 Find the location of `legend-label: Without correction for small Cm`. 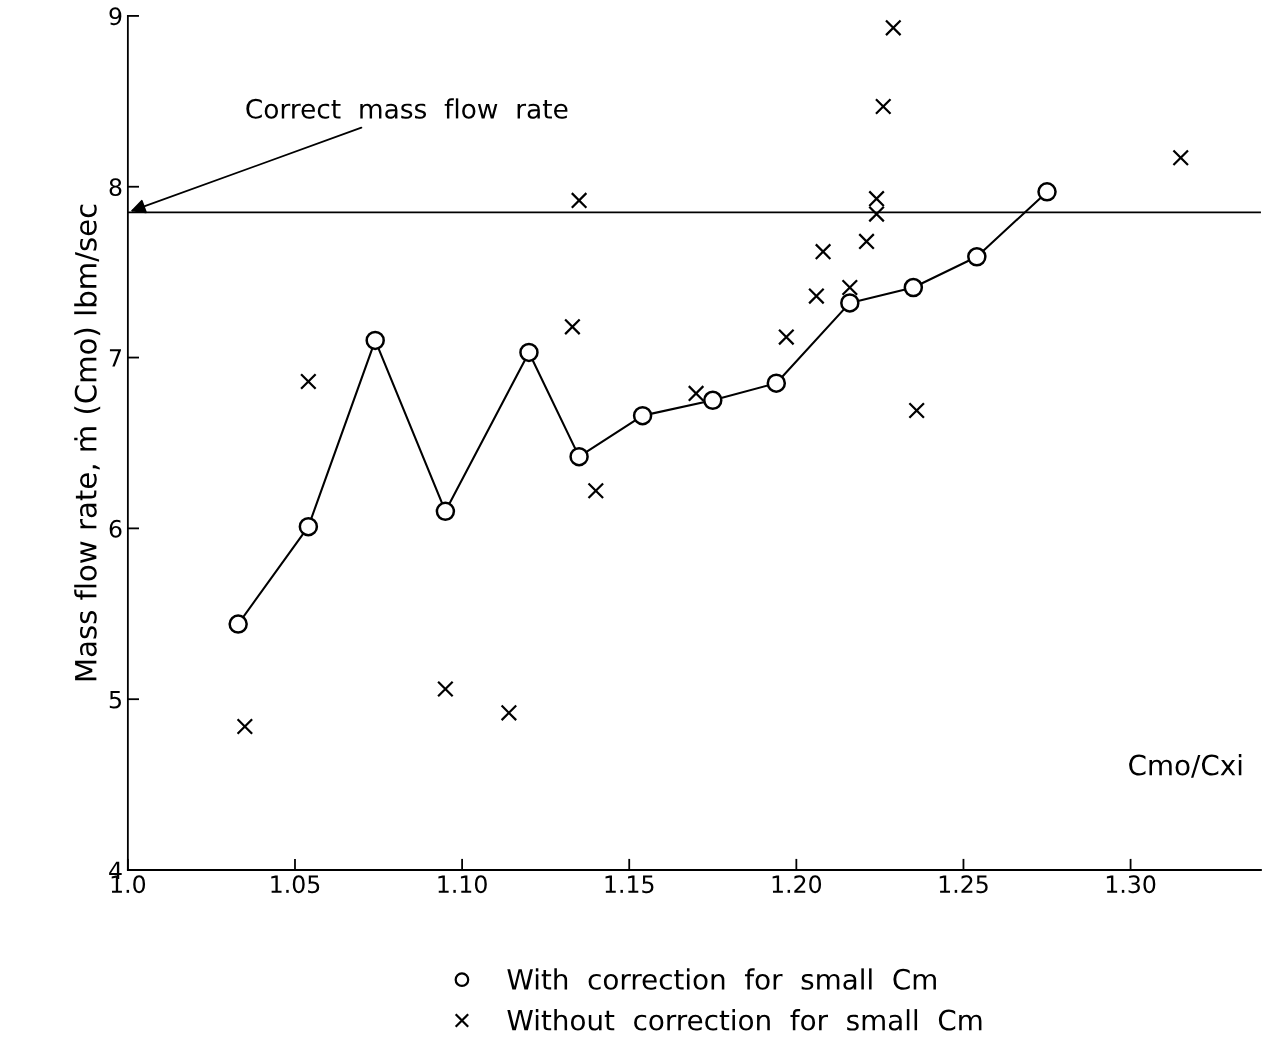

legend-label: Without correction for small Cm is located at coordinates (744, 1020).